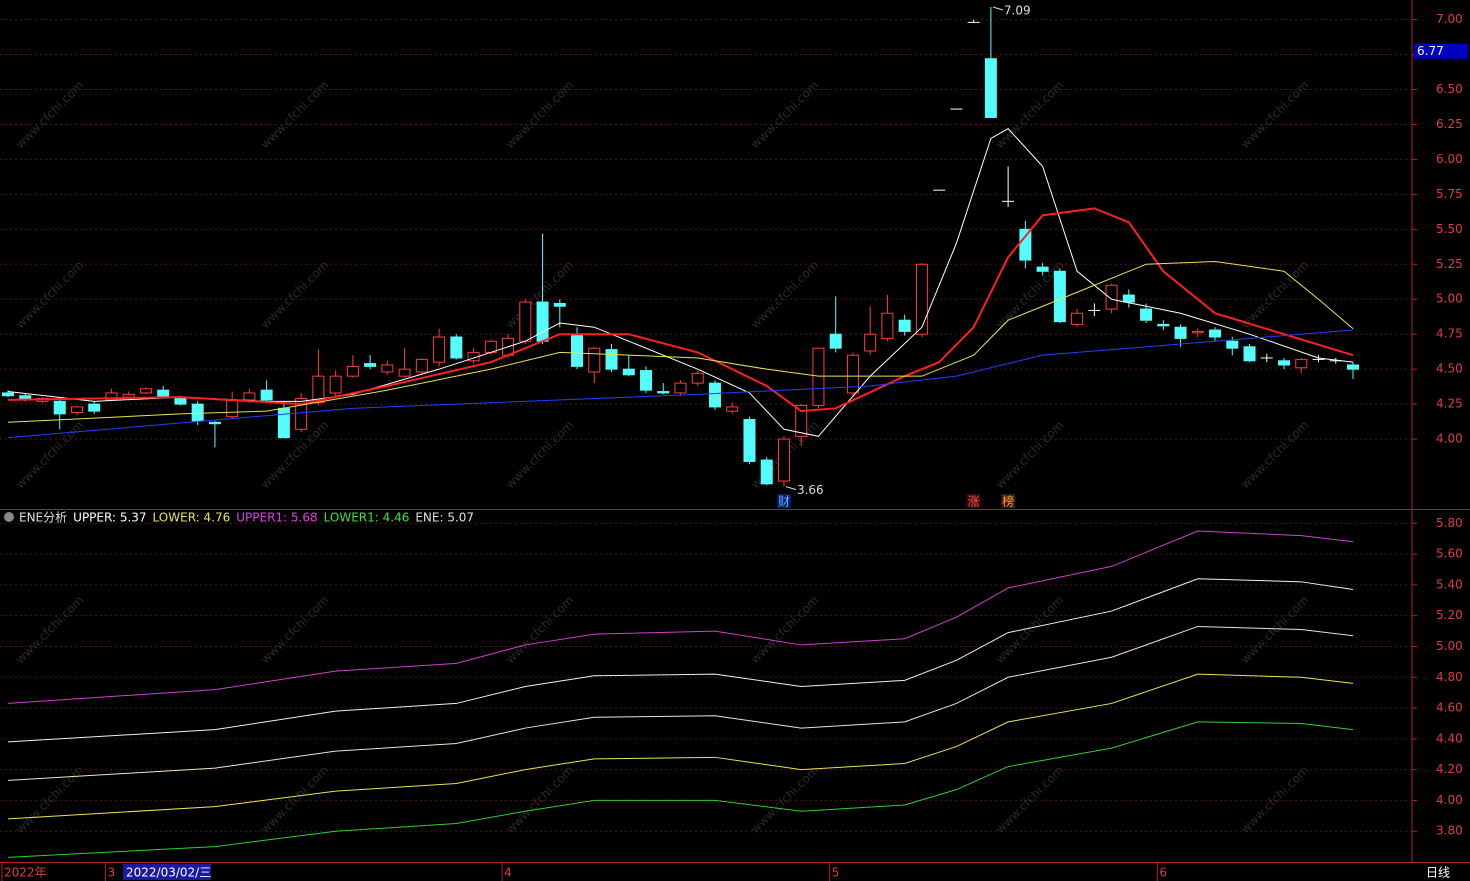 The image size is (1470, 881). What do you see at coordinates (508, 873) in the screenshot?
I see `x-tick-label: 4` at bounding box center [508, 873].